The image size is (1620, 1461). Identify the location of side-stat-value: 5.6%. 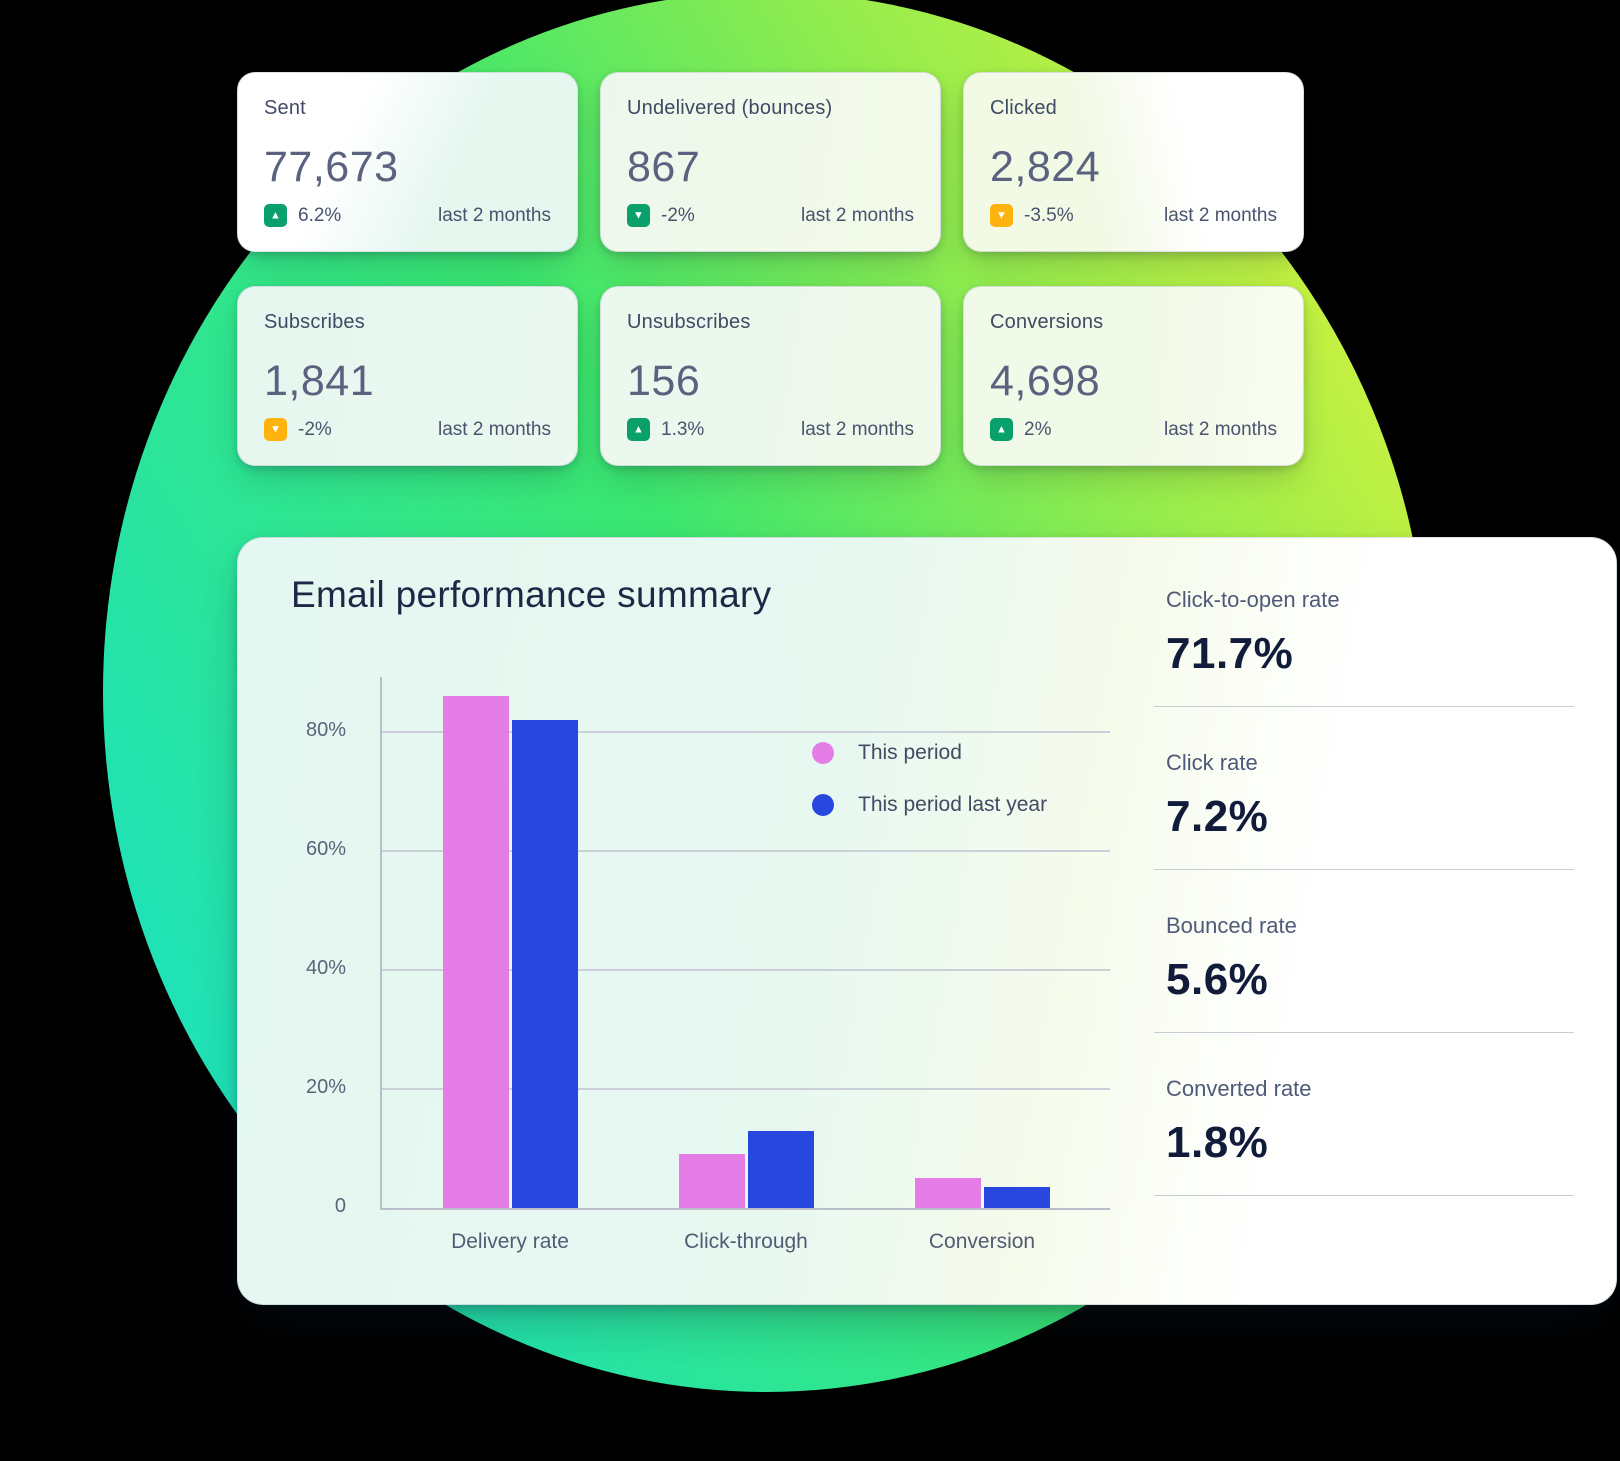
(1217, 979).